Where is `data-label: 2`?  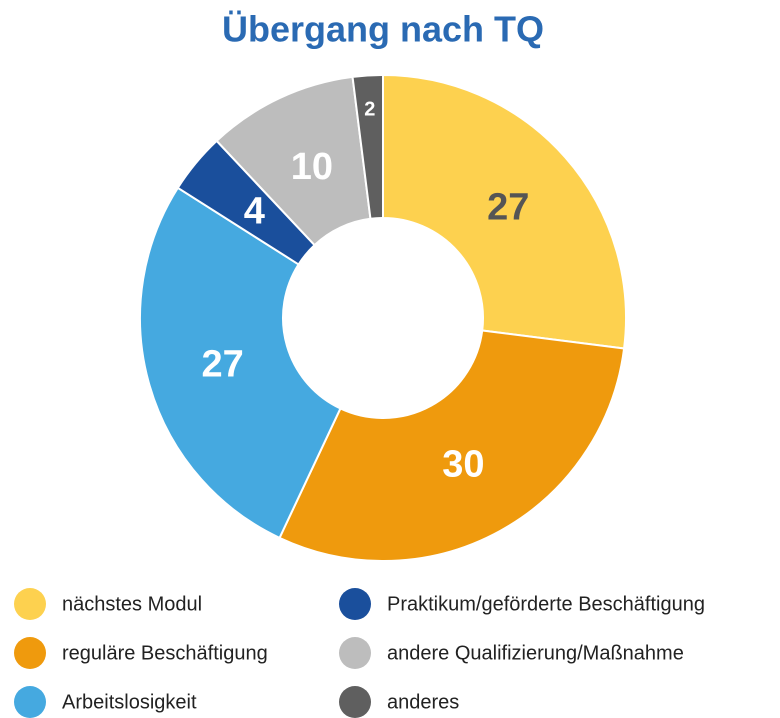
data-label: 2 is located at coordinates (369, 110).